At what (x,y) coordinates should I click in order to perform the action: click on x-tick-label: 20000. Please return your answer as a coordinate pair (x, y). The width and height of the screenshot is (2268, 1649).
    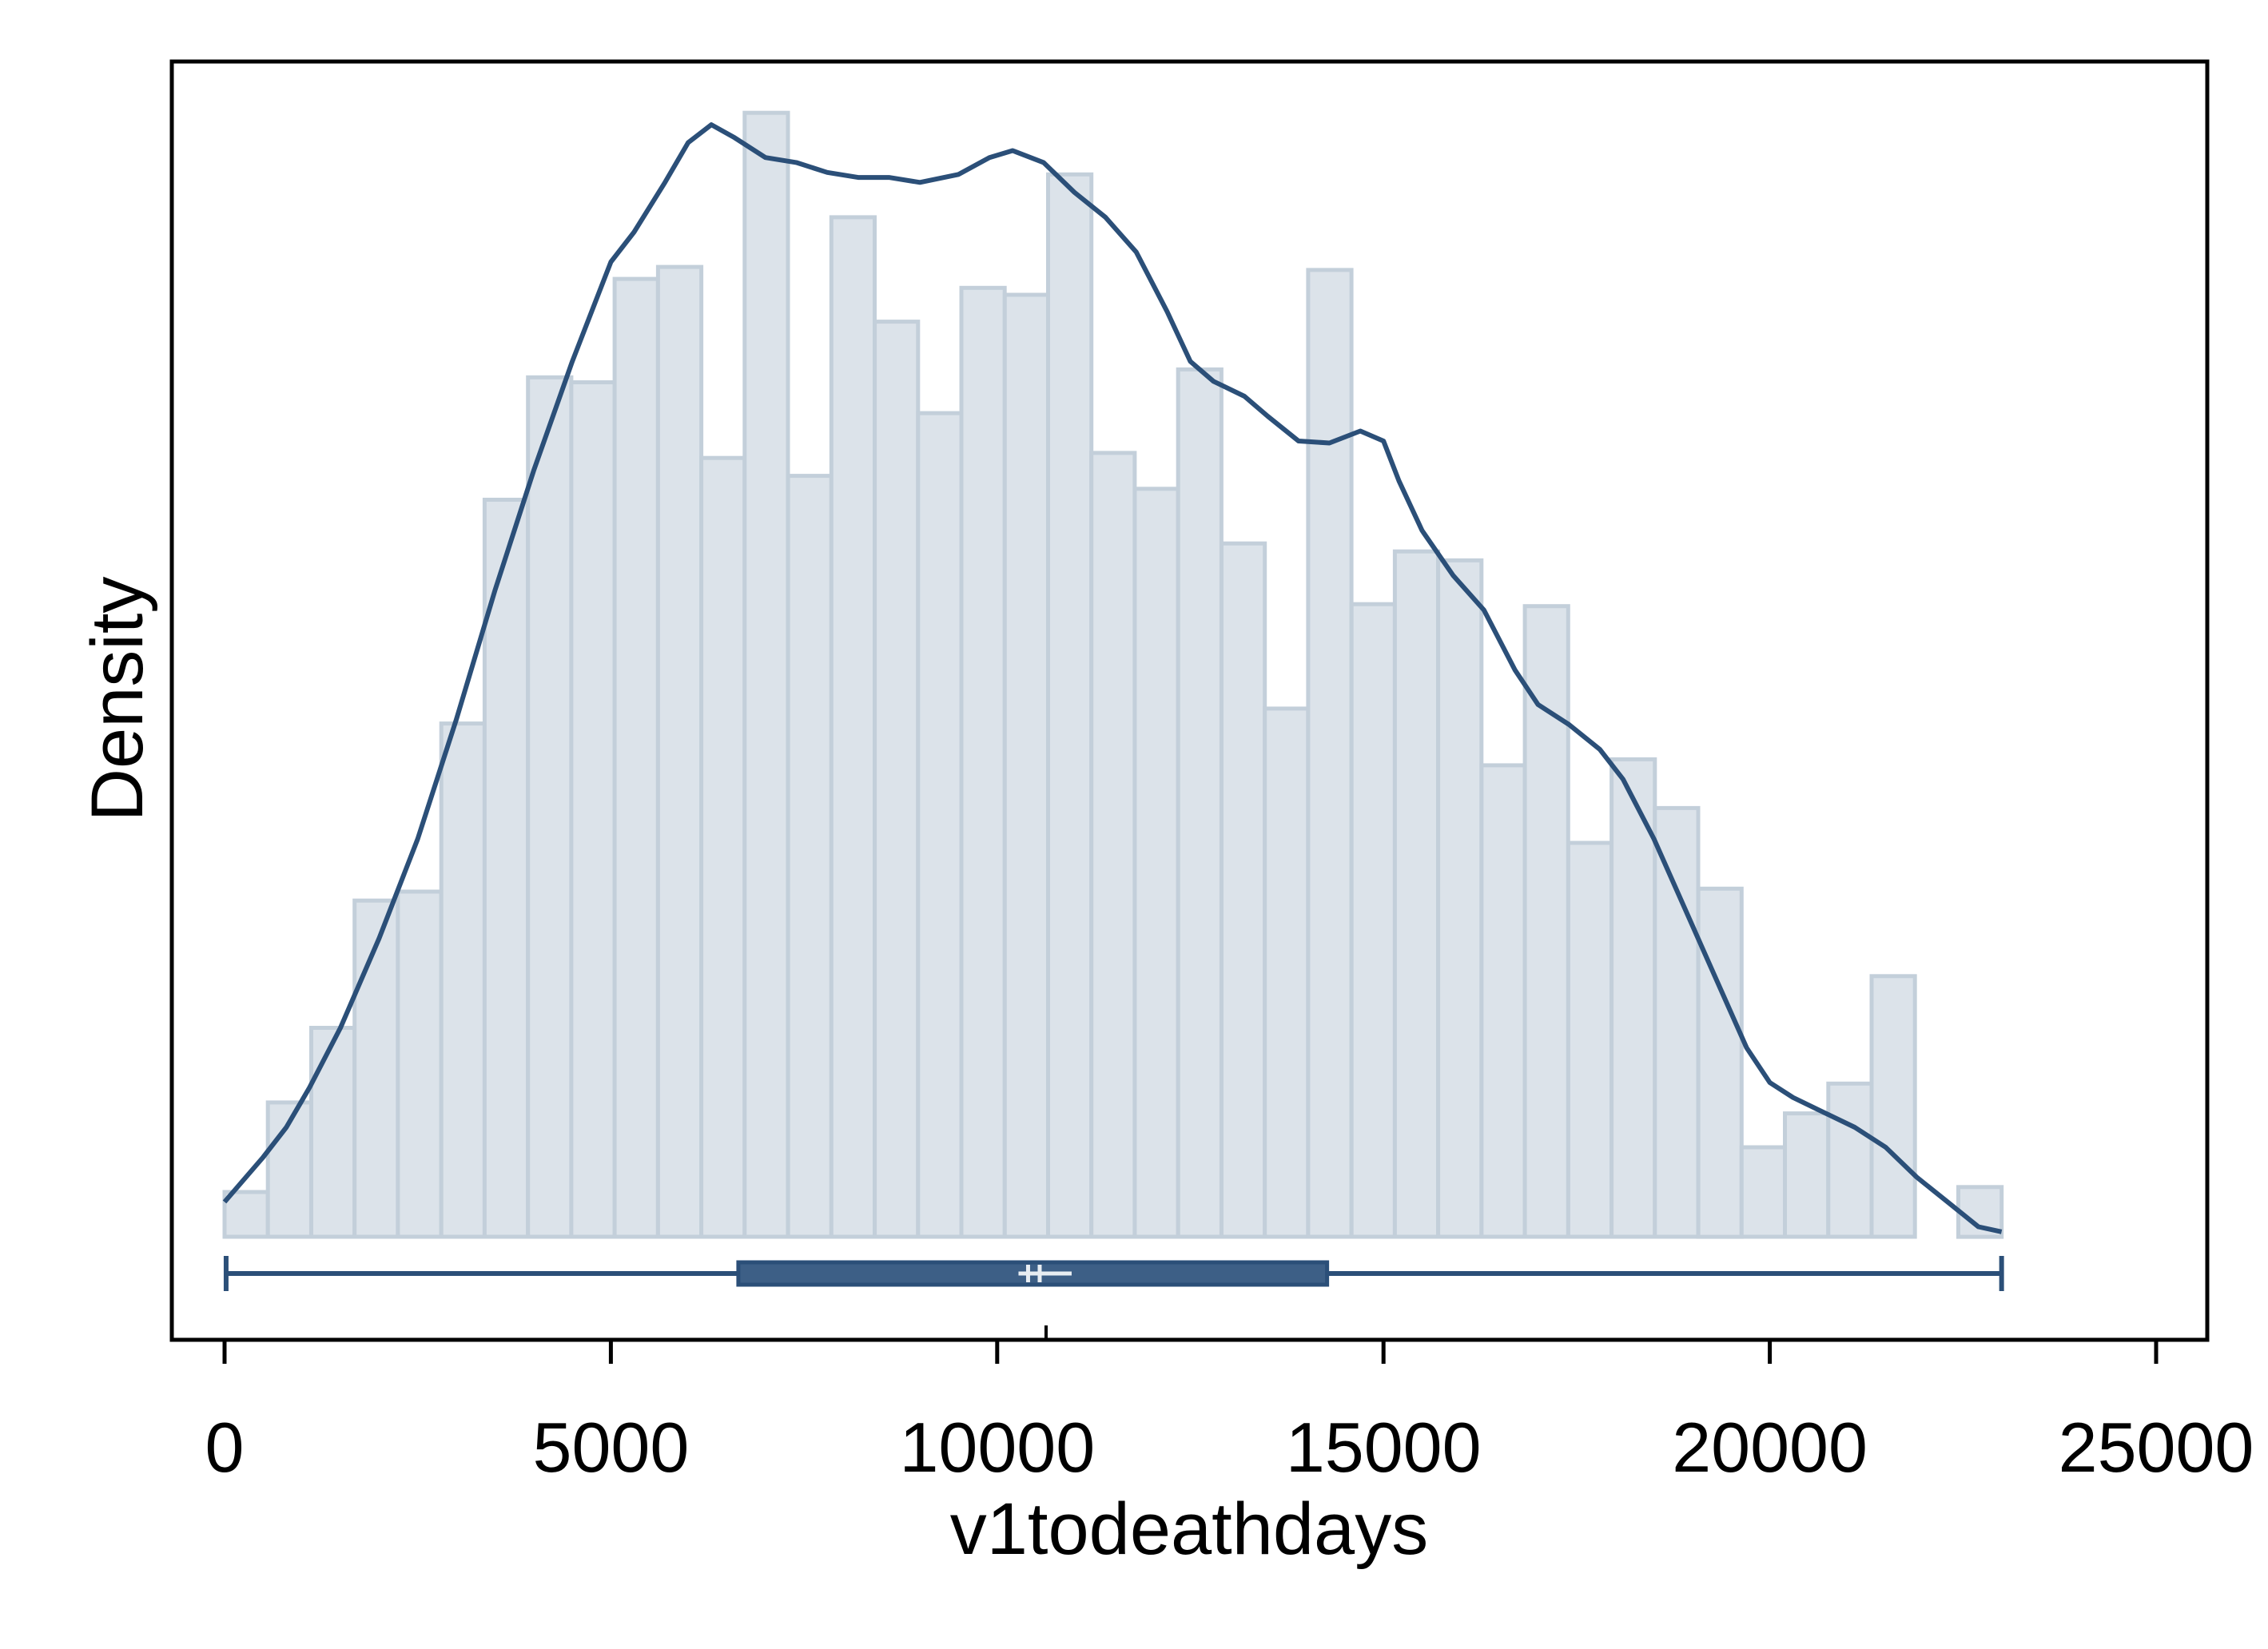
    Looking at the image, I should click on (1770, 1447).